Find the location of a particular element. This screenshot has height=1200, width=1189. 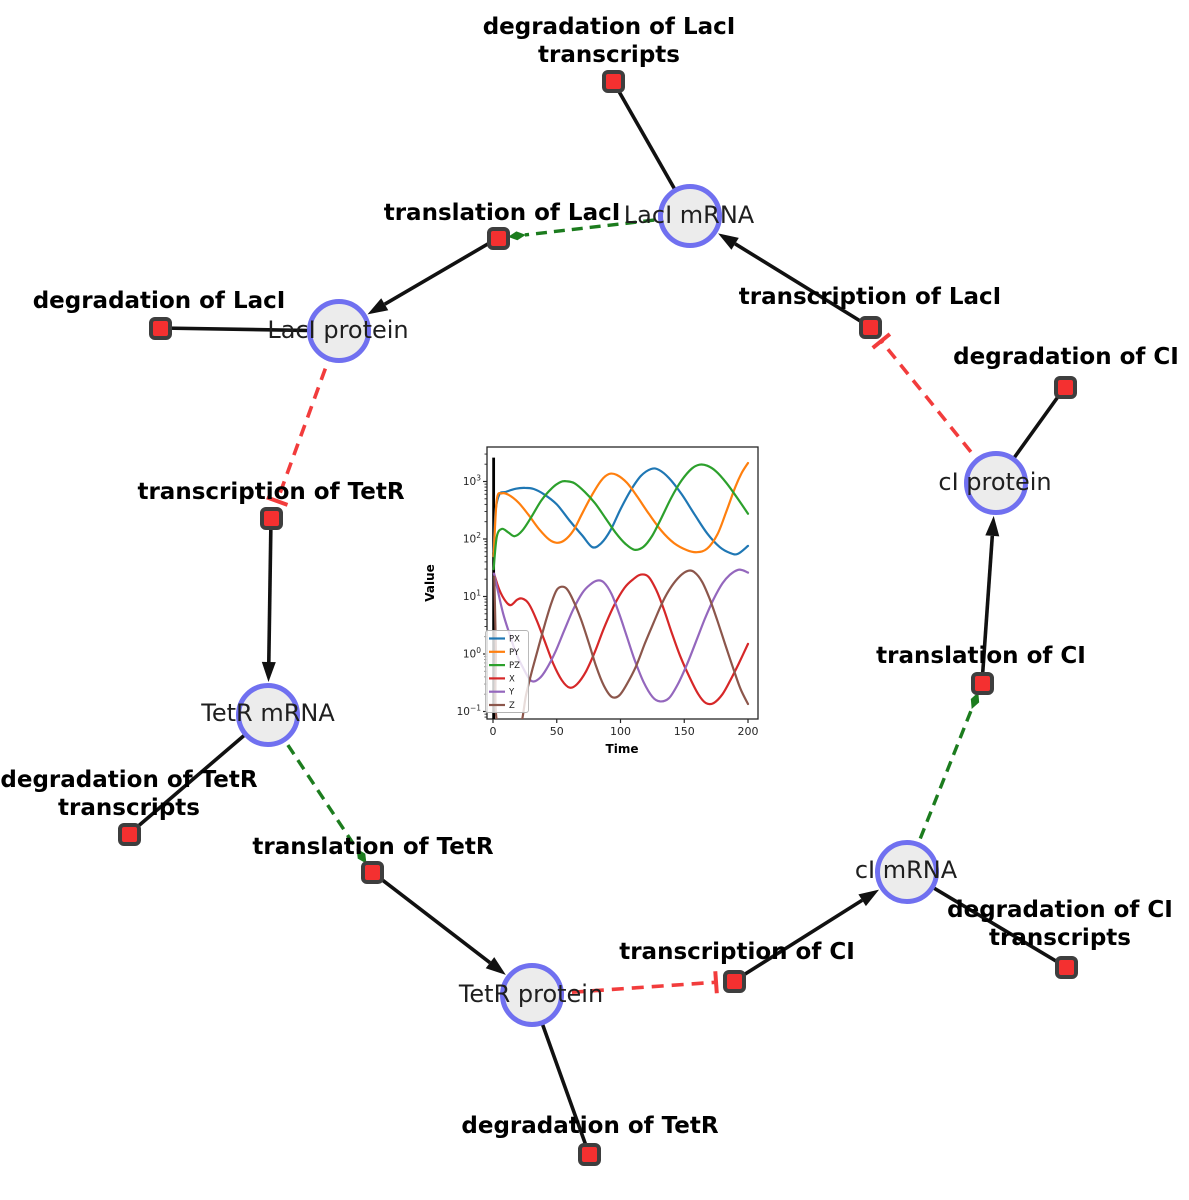

edge-tetr_mrna-transl_tetr is located at coordinates (312, 782).